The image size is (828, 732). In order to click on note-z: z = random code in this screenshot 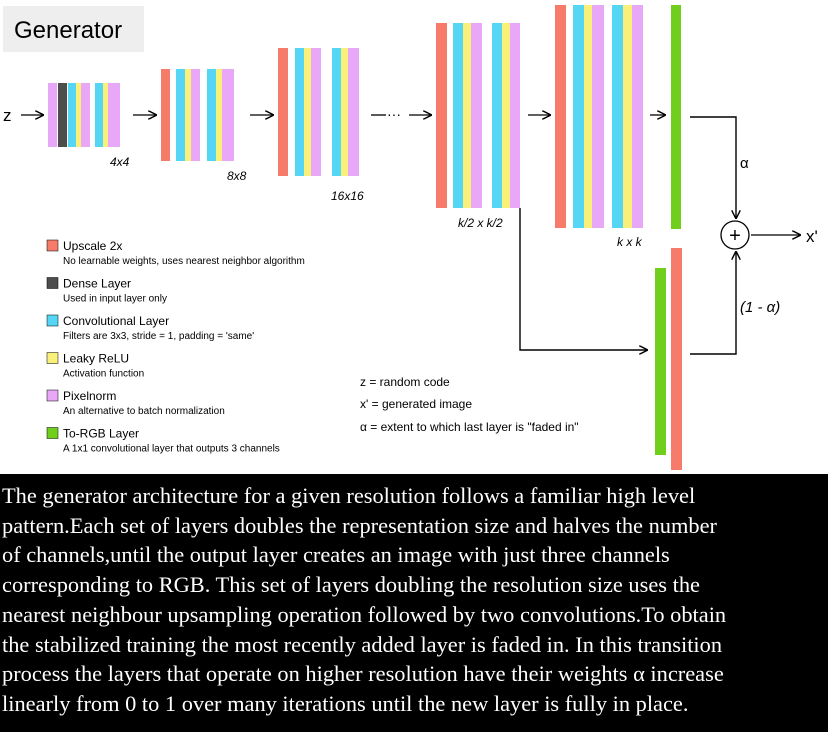, I will do `click(405, 382)`.